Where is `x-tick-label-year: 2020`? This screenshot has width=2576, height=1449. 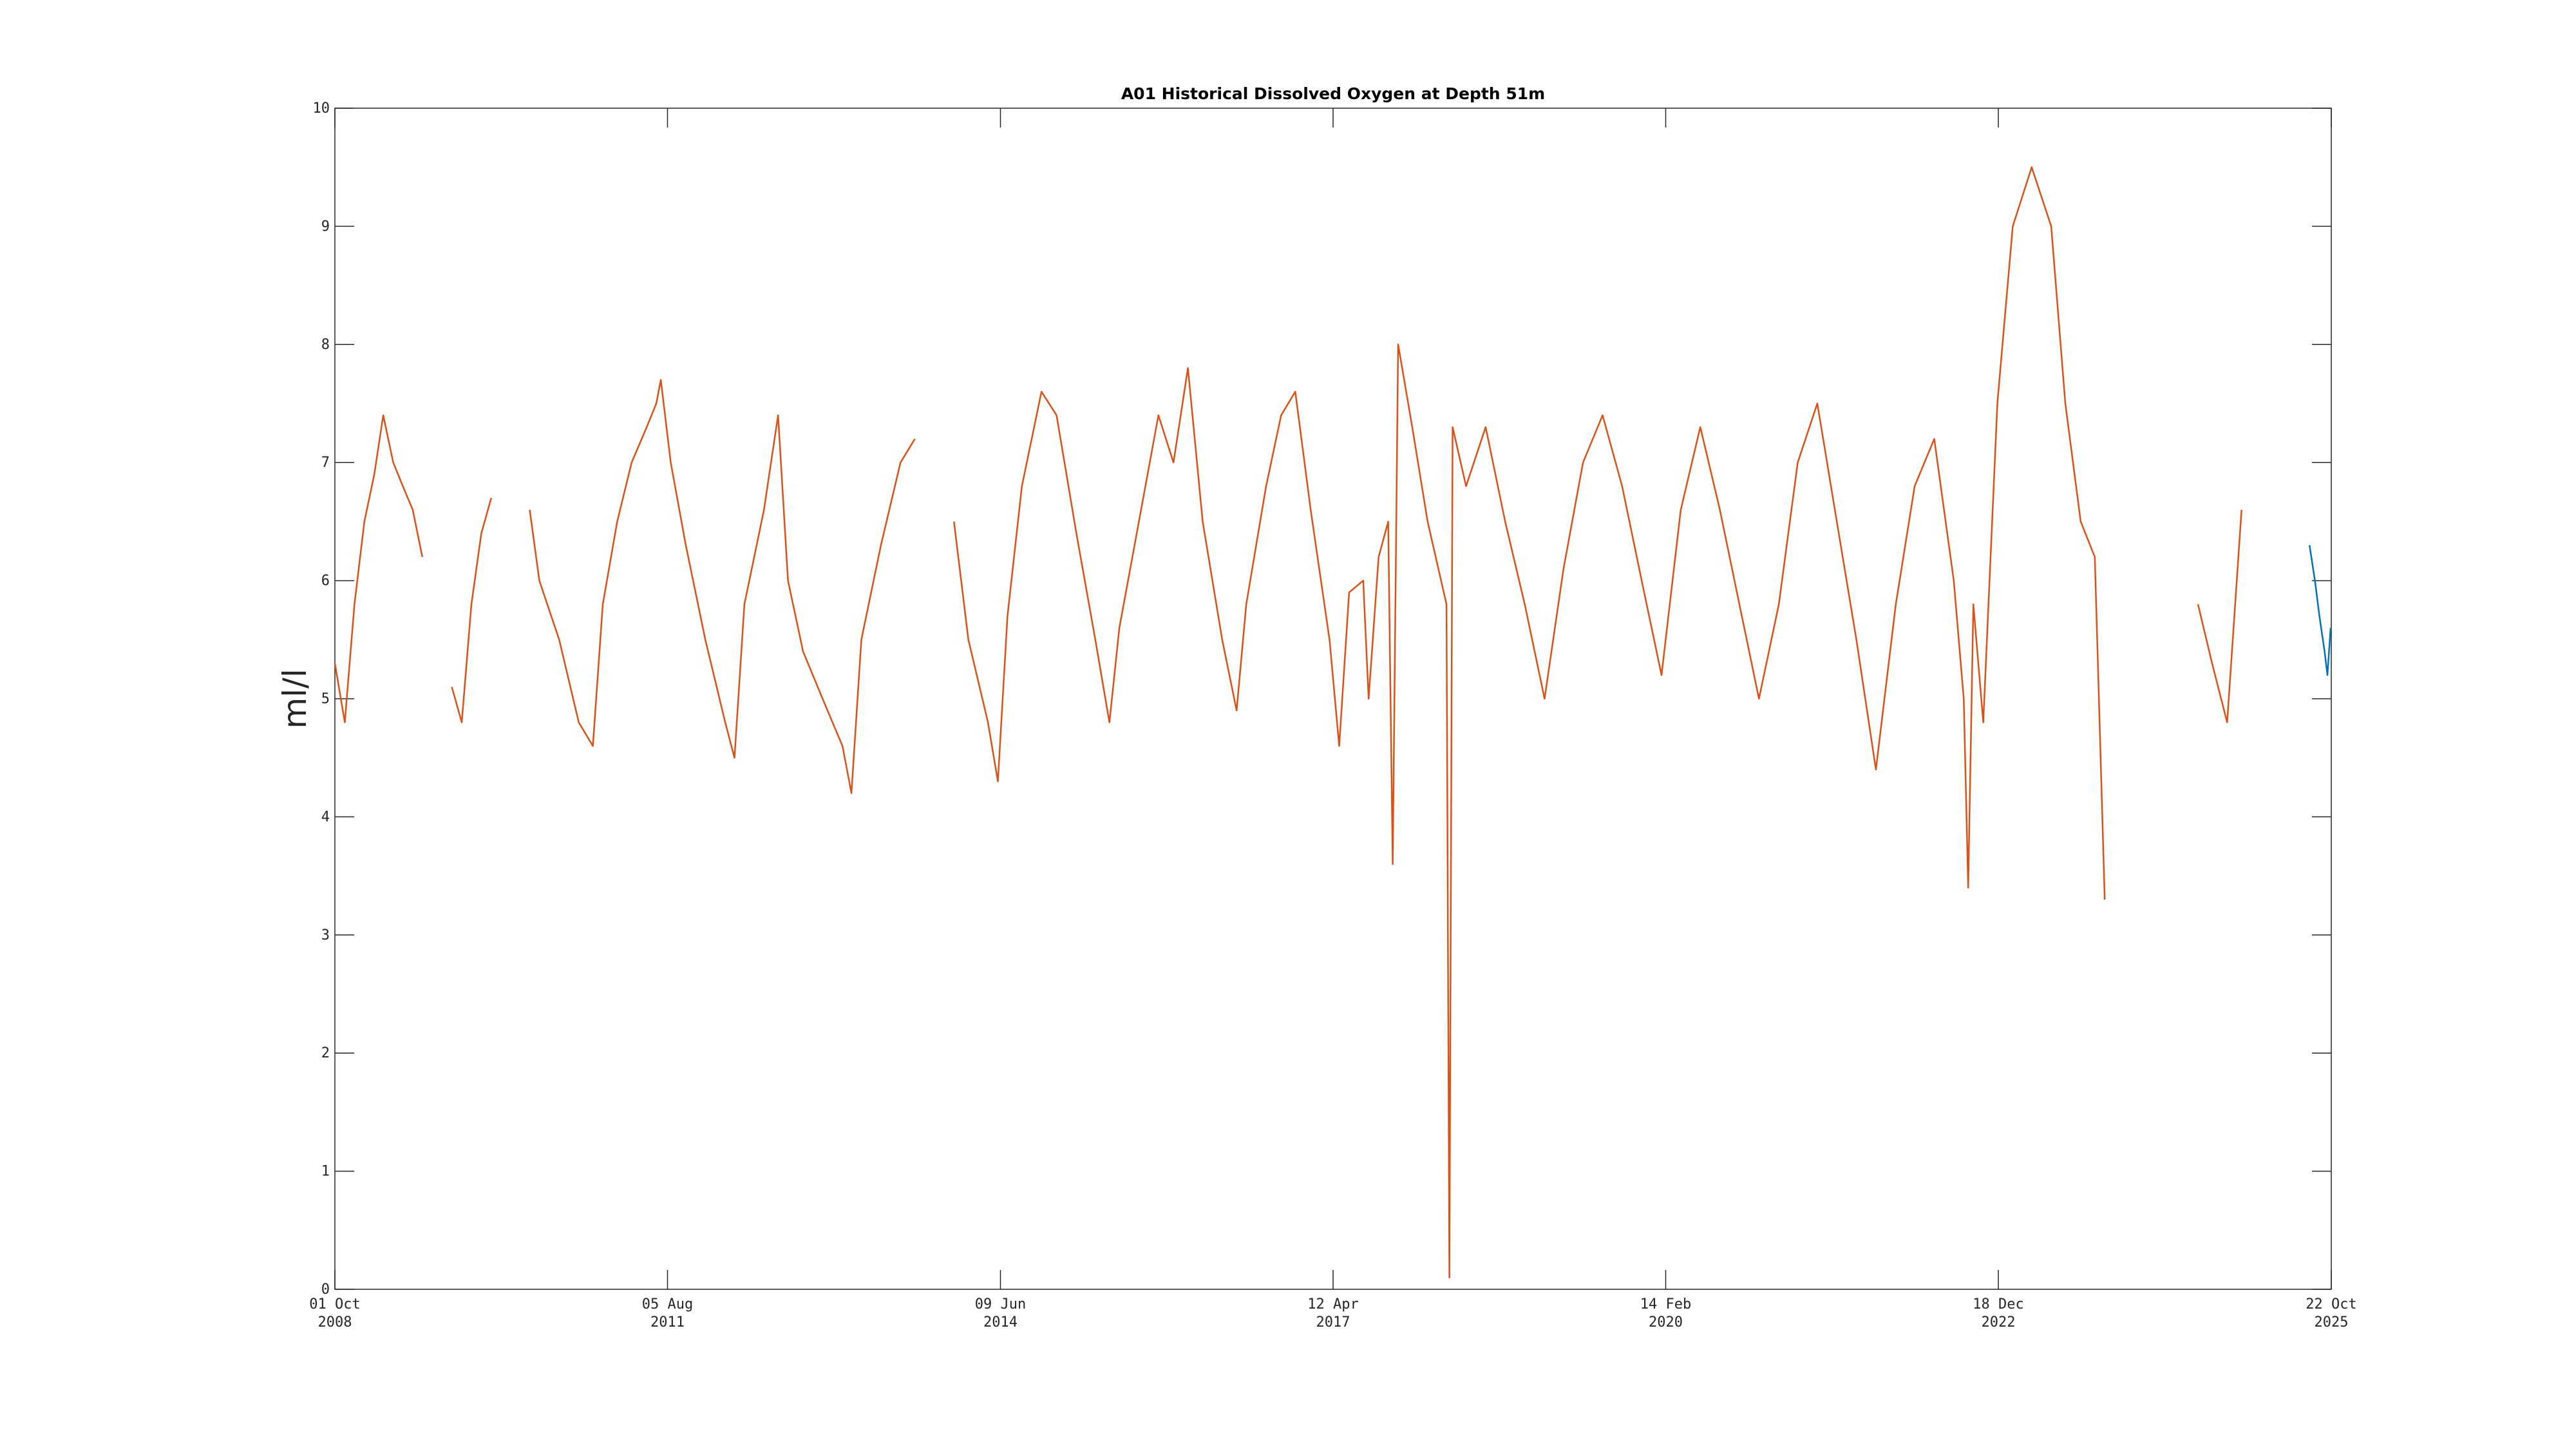
x-tick-label-year: 2020 is located at coordinates (1666, 1322).